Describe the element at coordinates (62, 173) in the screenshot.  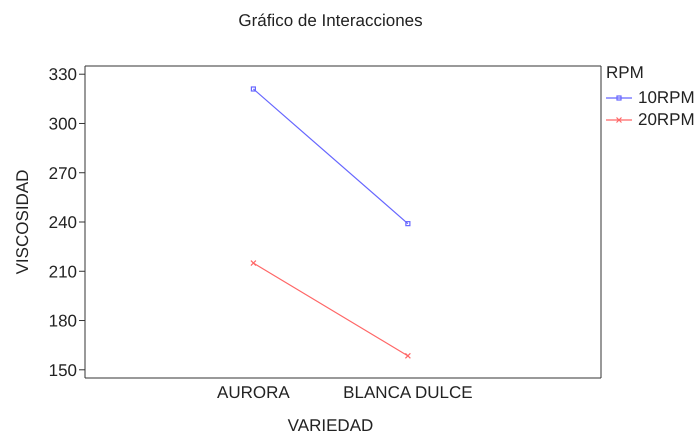
I see `y-tick-label: 270` at that location.